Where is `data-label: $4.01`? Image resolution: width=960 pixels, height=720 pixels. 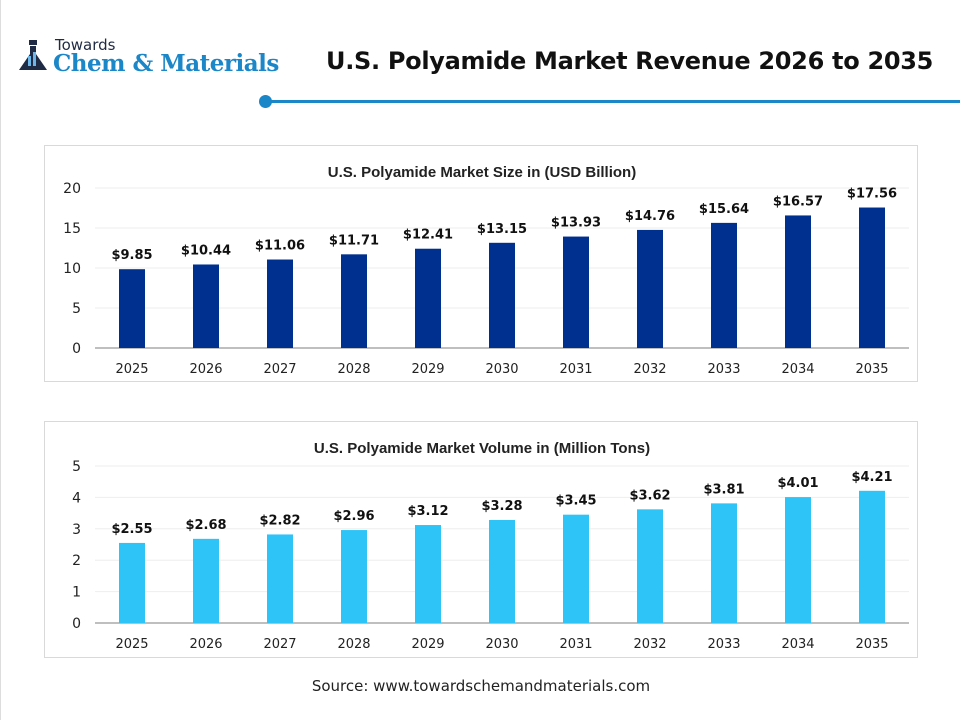
data-label: $4.01 is located at coordinates (797, 483).